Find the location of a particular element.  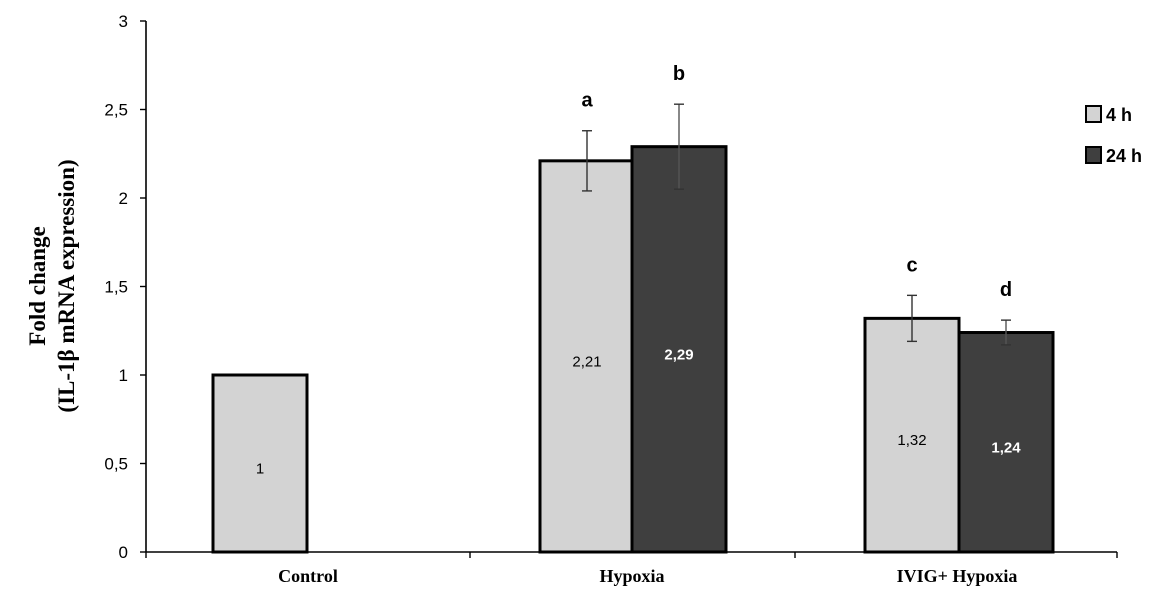

y-axis-label-line: (IL-1β mRNA expression) is located at coordinates (66, 285).